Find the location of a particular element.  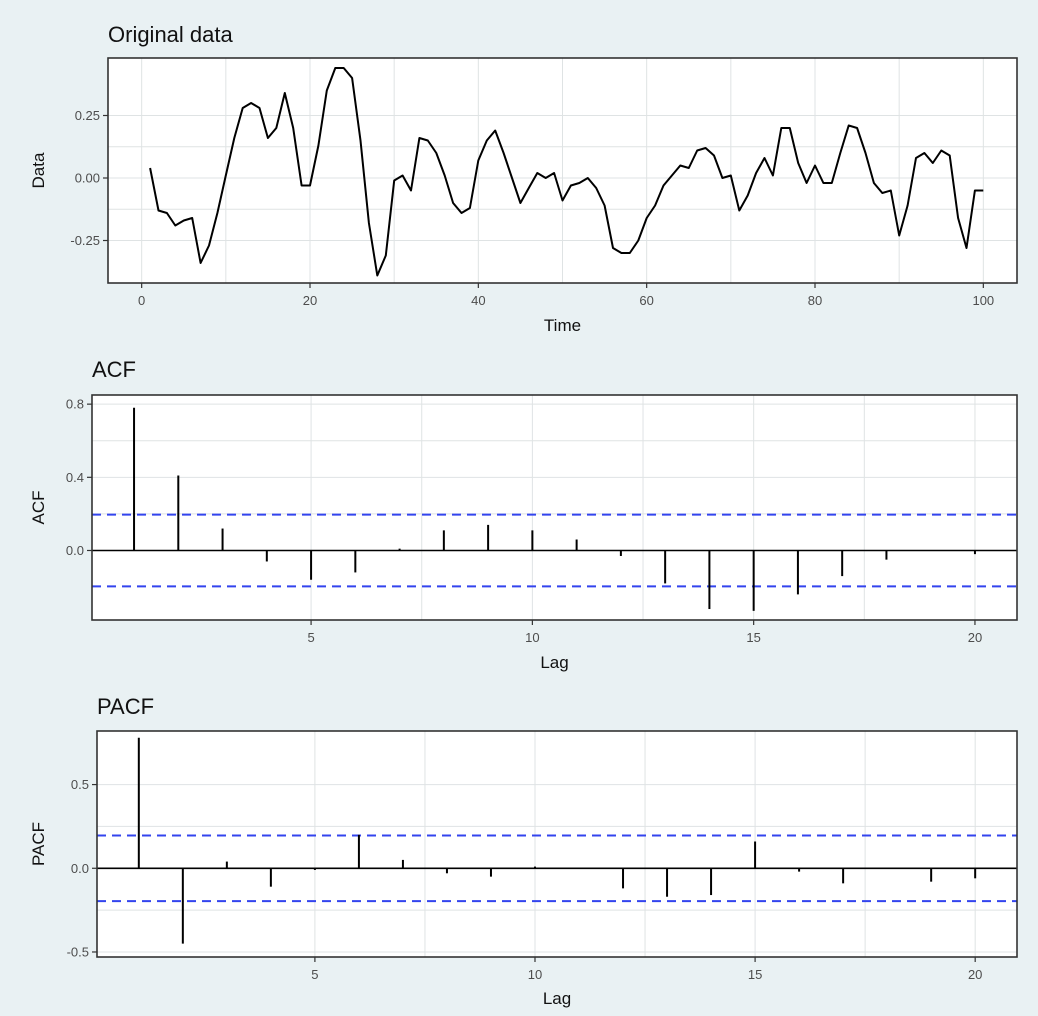

y-tick-label: 0.5 is located at coordinates (80, 784).